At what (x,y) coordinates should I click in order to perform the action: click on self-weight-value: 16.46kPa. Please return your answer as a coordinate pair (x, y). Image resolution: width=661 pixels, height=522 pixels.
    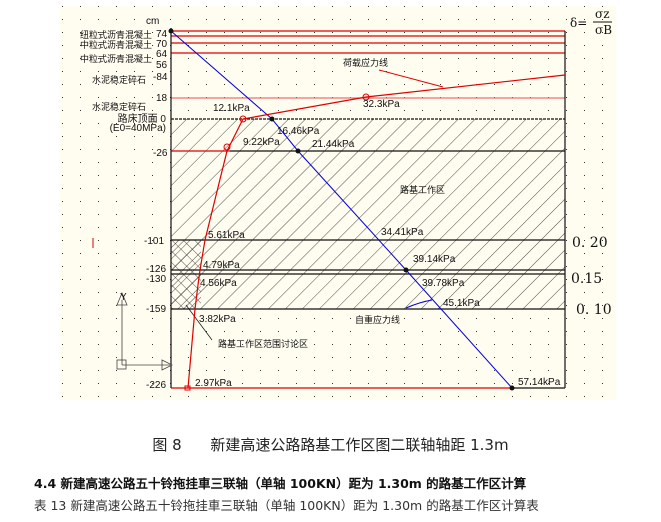
    Looking at the image, I should click on (298, 131).